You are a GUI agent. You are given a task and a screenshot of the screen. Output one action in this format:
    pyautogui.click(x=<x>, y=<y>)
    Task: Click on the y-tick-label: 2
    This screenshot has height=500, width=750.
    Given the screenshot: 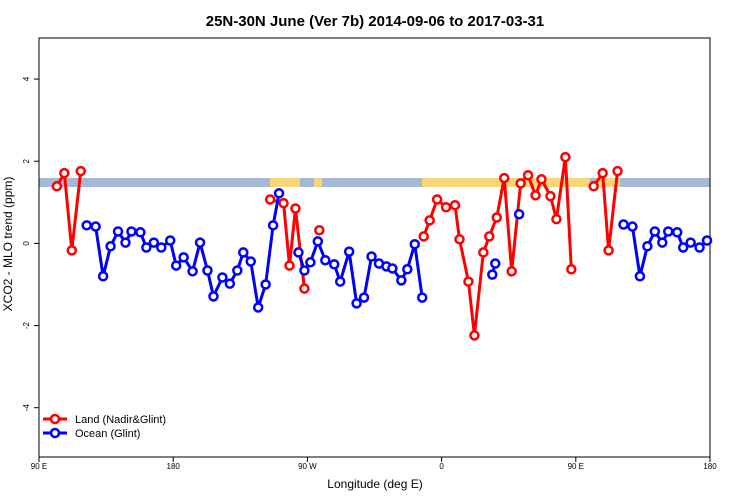 What is the action you would take?
    pyautogui.click(x=26, y=160)
    